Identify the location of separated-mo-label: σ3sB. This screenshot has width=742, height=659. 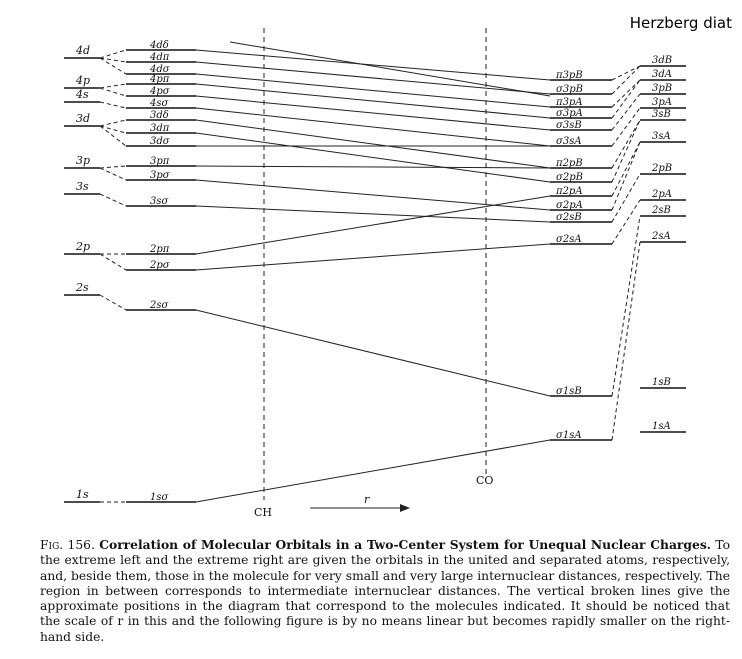
(569, 125).